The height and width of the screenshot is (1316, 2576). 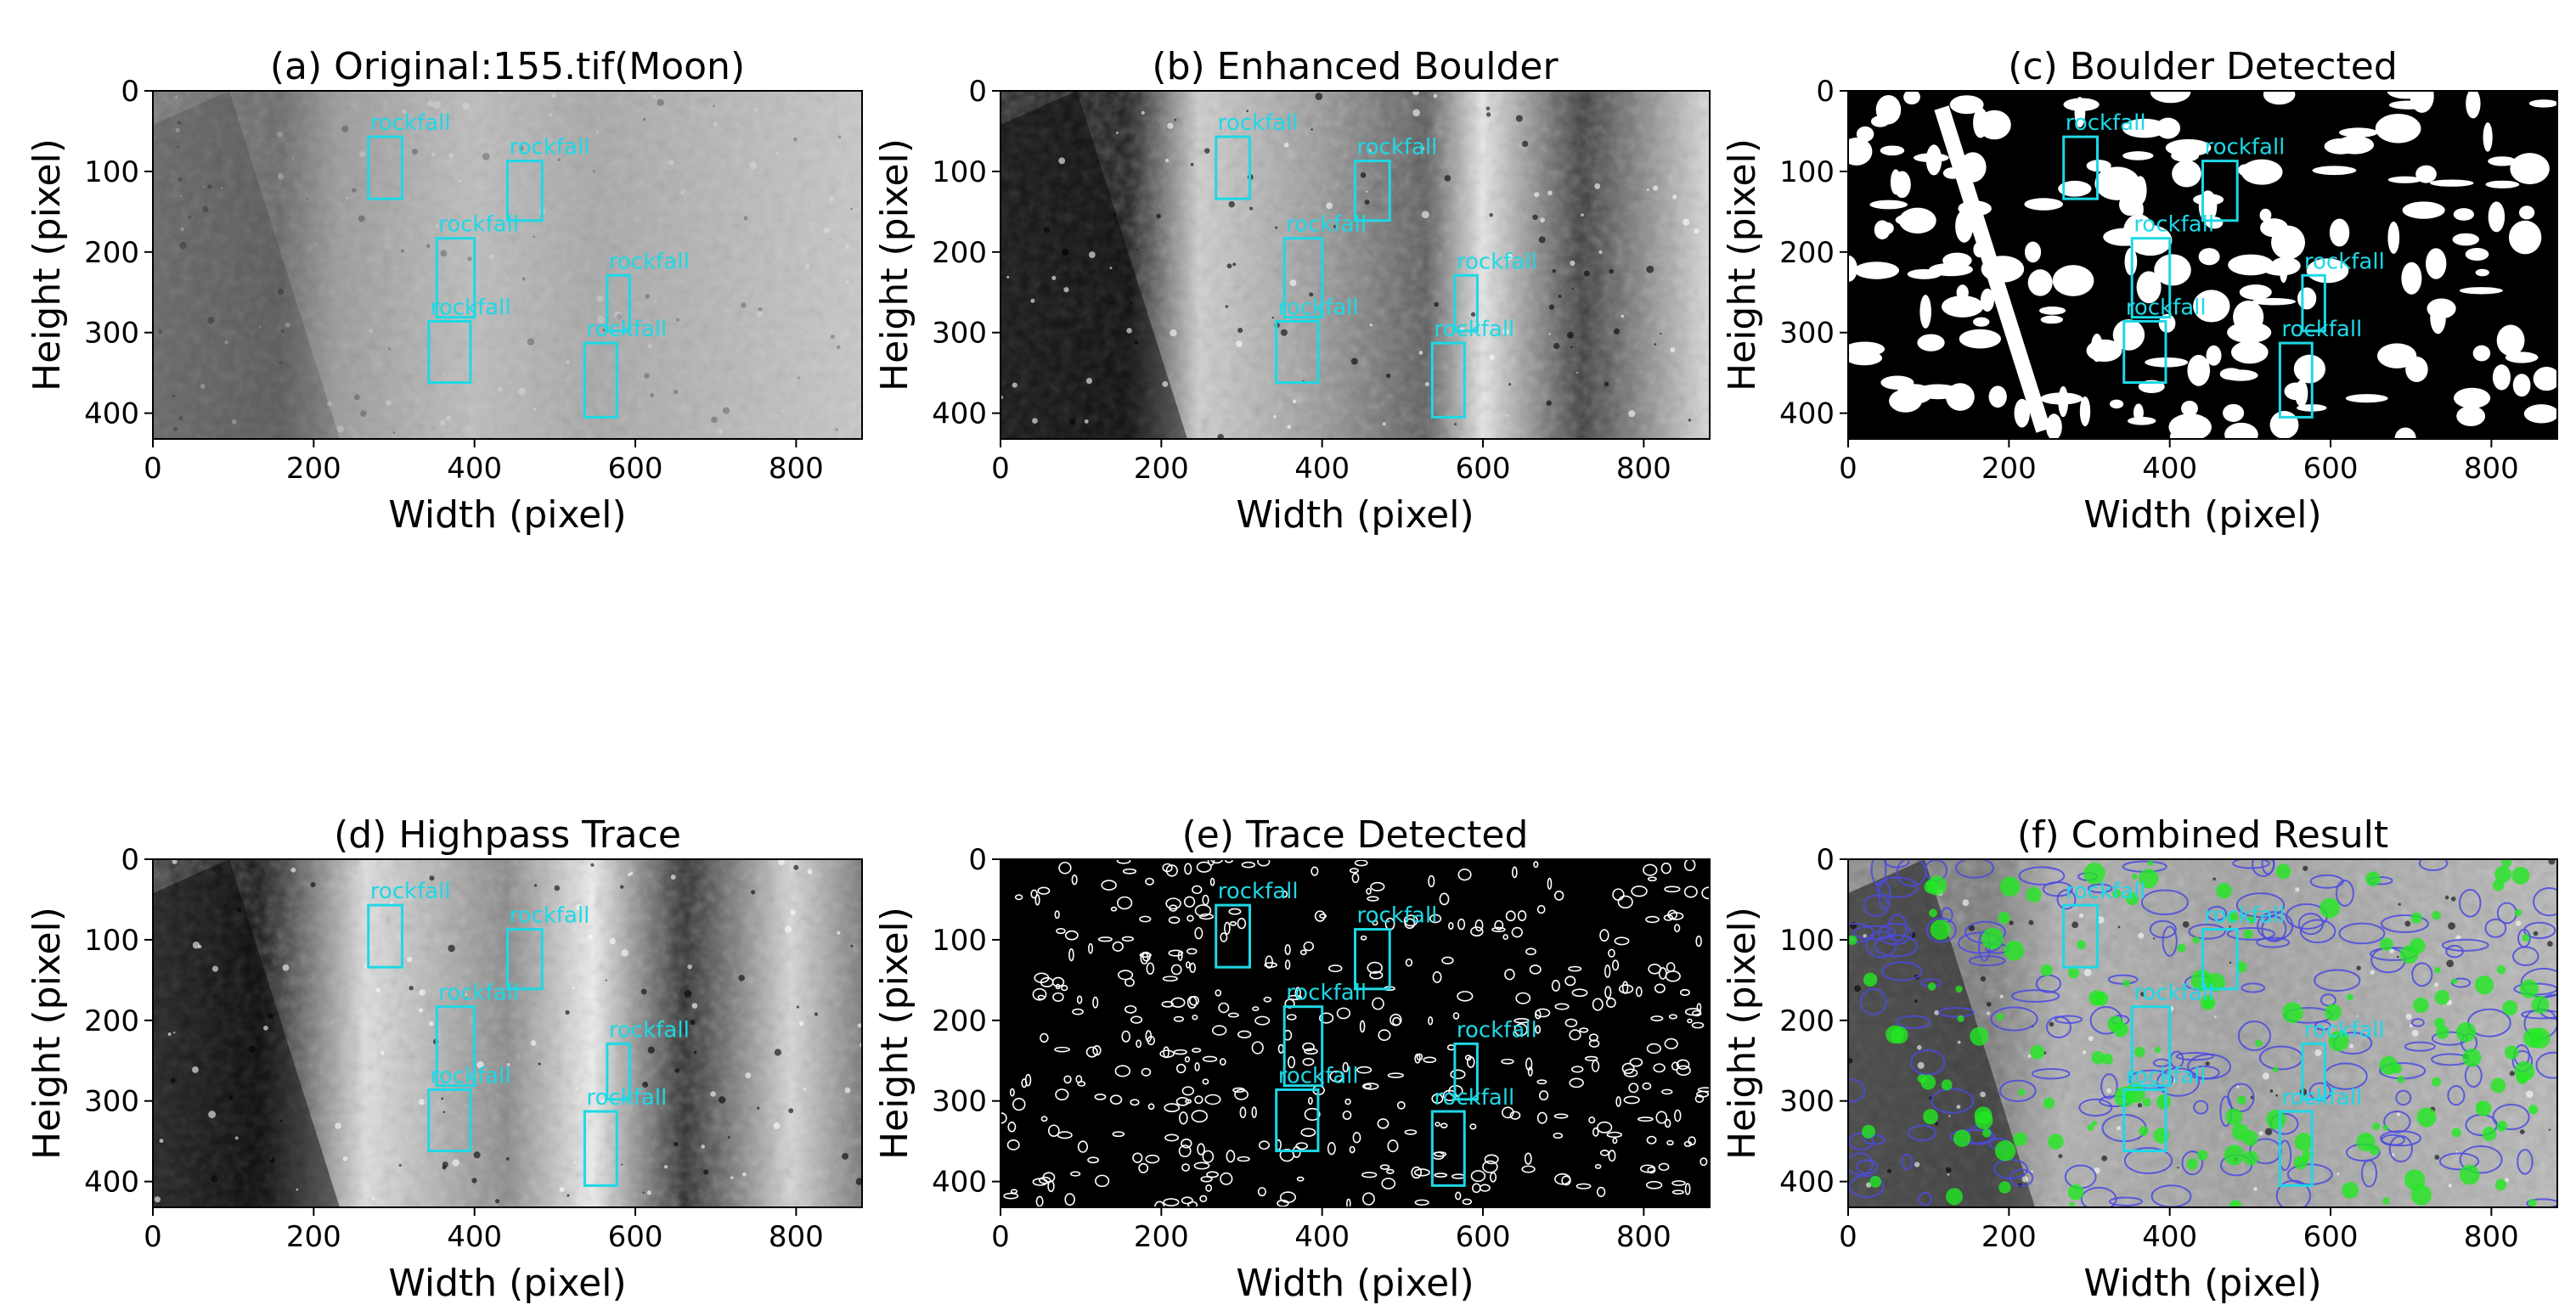 I want to click on panel-title: (d) Highpass Trace, so click(x=507, y=835).